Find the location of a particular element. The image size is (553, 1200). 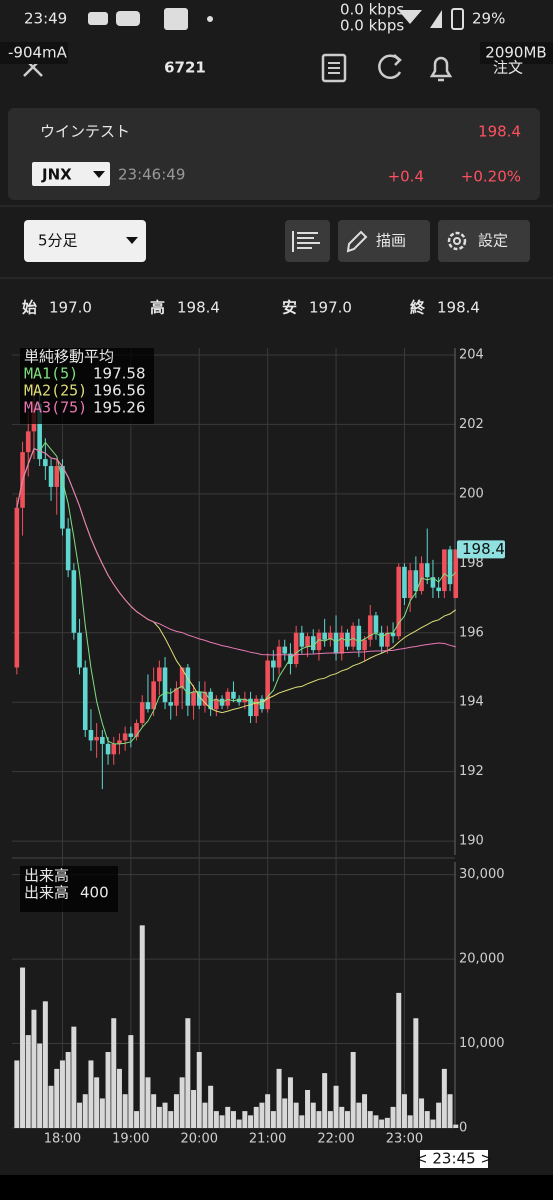

y-tick-label: 10,000 is located at coordinates (482, 1043).